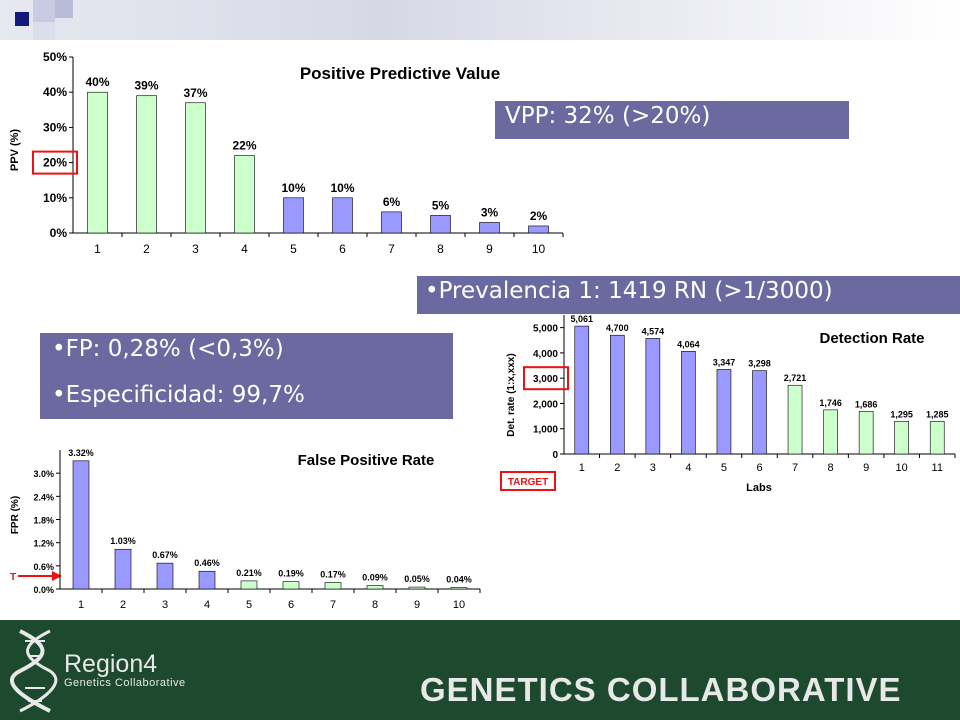 This screenshot has height=720, width=960. What do you see at coordinates (795, 378) in the screenshot?
I see `bar-value-label: 2,721` at bounding box center [795, 378].